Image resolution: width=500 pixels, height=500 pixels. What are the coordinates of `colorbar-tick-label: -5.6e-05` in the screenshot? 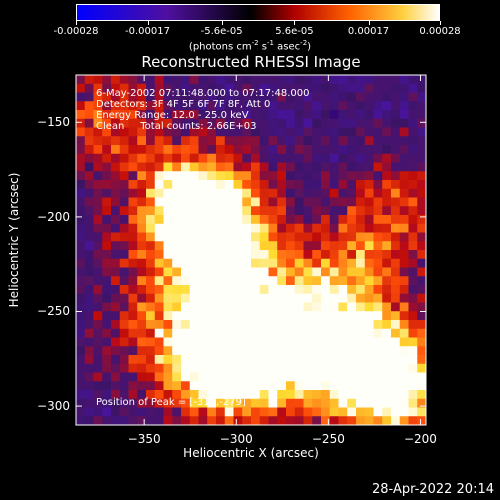 It's located at (221, 31).